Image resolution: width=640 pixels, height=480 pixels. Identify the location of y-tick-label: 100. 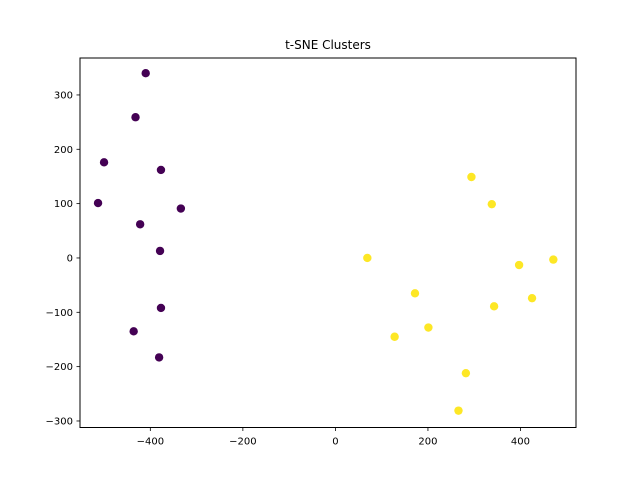
(63, 204).